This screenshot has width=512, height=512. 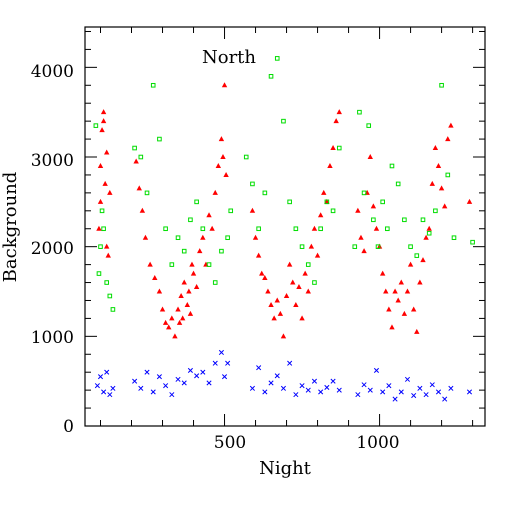 I want to click on series-cross, so click(x=283, y=375).